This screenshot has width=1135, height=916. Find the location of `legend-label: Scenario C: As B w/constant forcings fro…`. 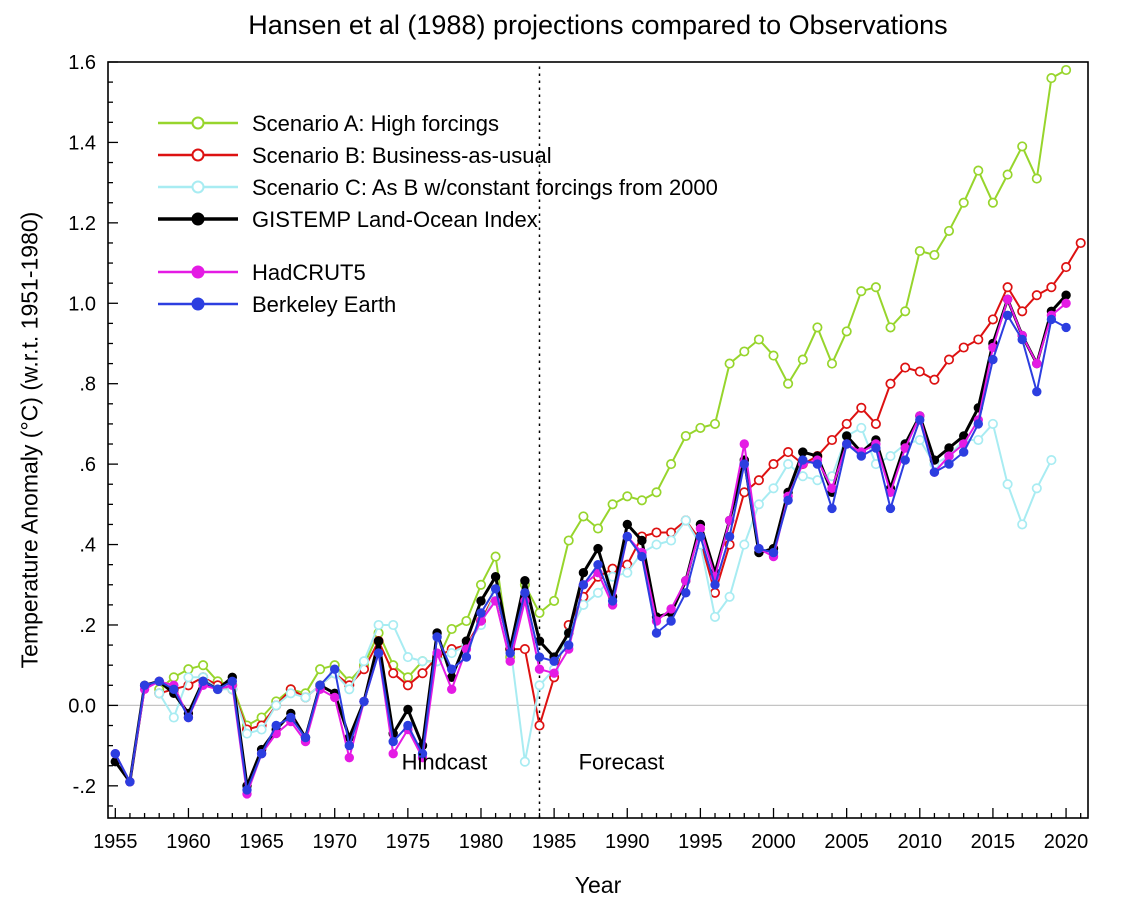

legend-label: Scenario C: As B w/constant forcings fro… is located at coordinates (485, 187).